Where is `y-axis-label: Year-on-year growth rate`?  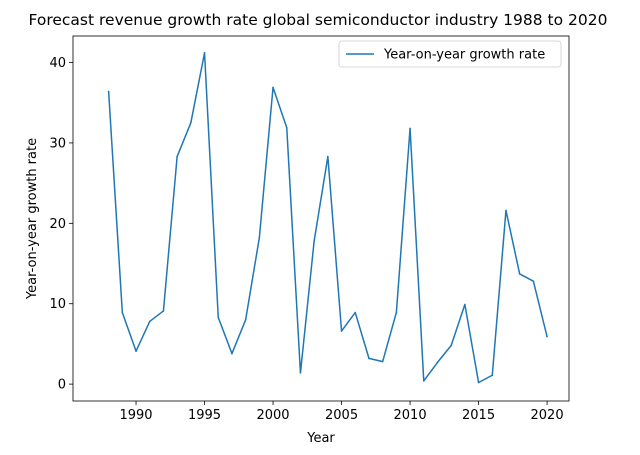
y-axis-label: Year-on-year growth rate is located at coordinates (32, 219).